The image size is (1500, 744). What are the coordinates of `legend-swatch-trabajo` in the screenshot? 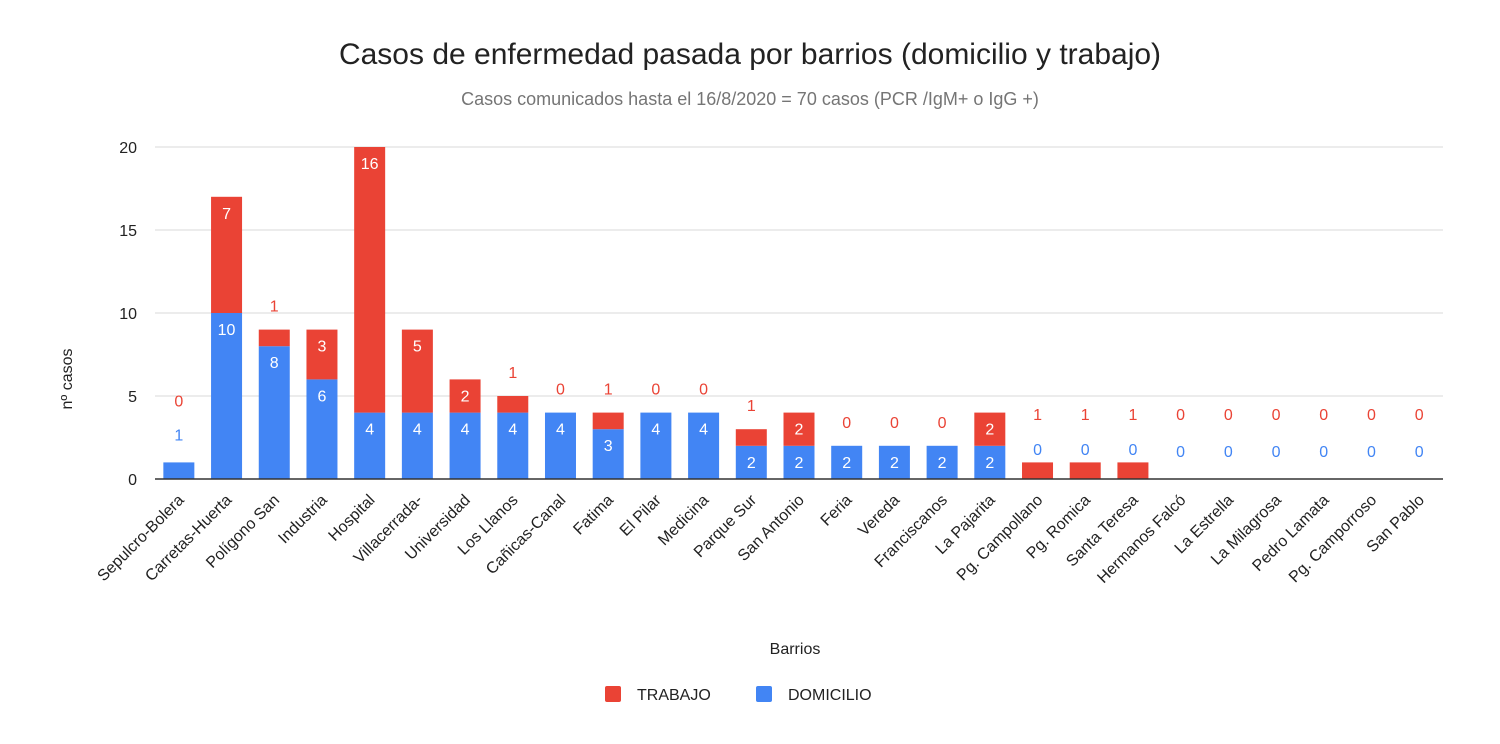 It's located at (613, 694).